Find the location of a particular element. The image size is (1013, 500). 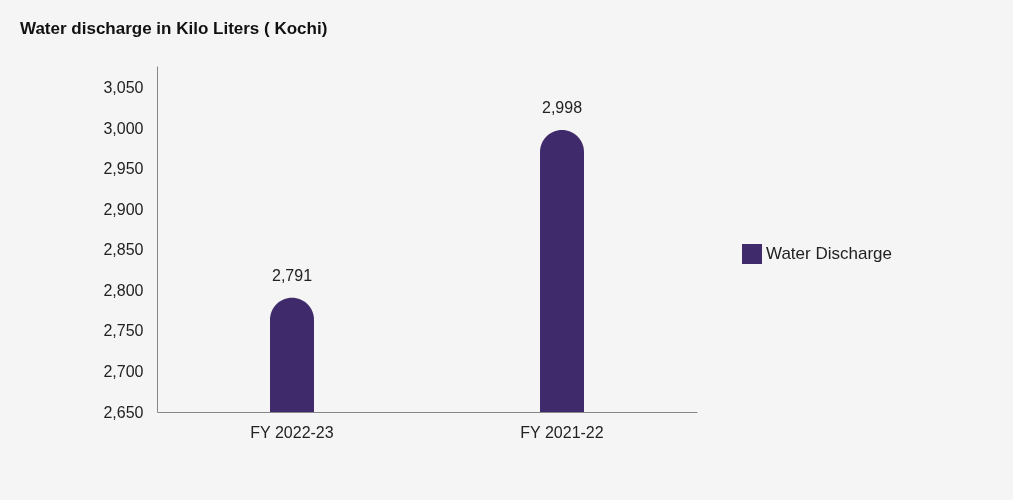

data-label: 2,998 is located at coordinates (562, 108).